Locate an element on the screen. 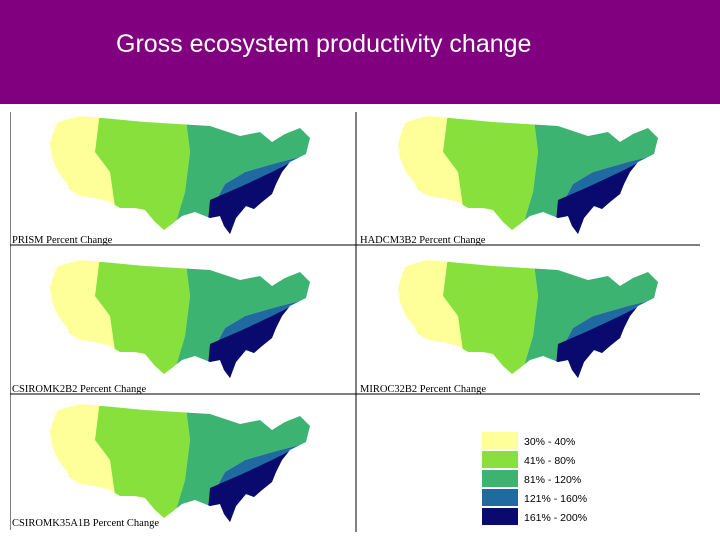 The image size is (720, 540). legend-label: 30% - 40% is located at coordinates (549, 442).